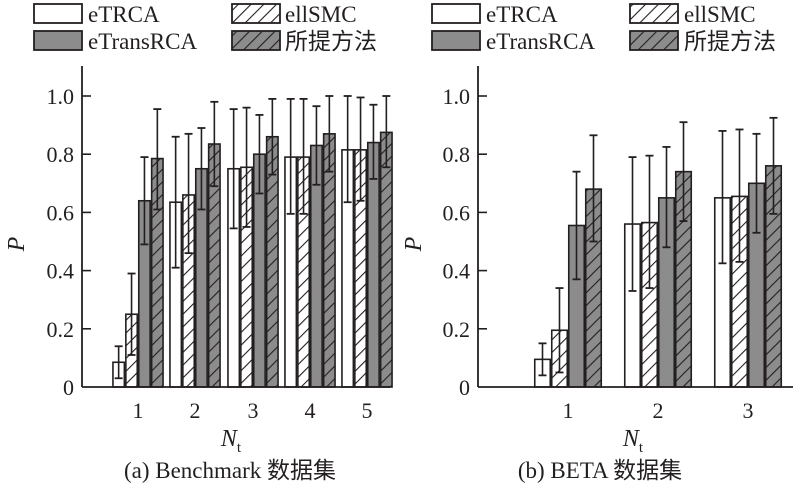  I want to click on y-axis-title-a: P, so click(17, 244).